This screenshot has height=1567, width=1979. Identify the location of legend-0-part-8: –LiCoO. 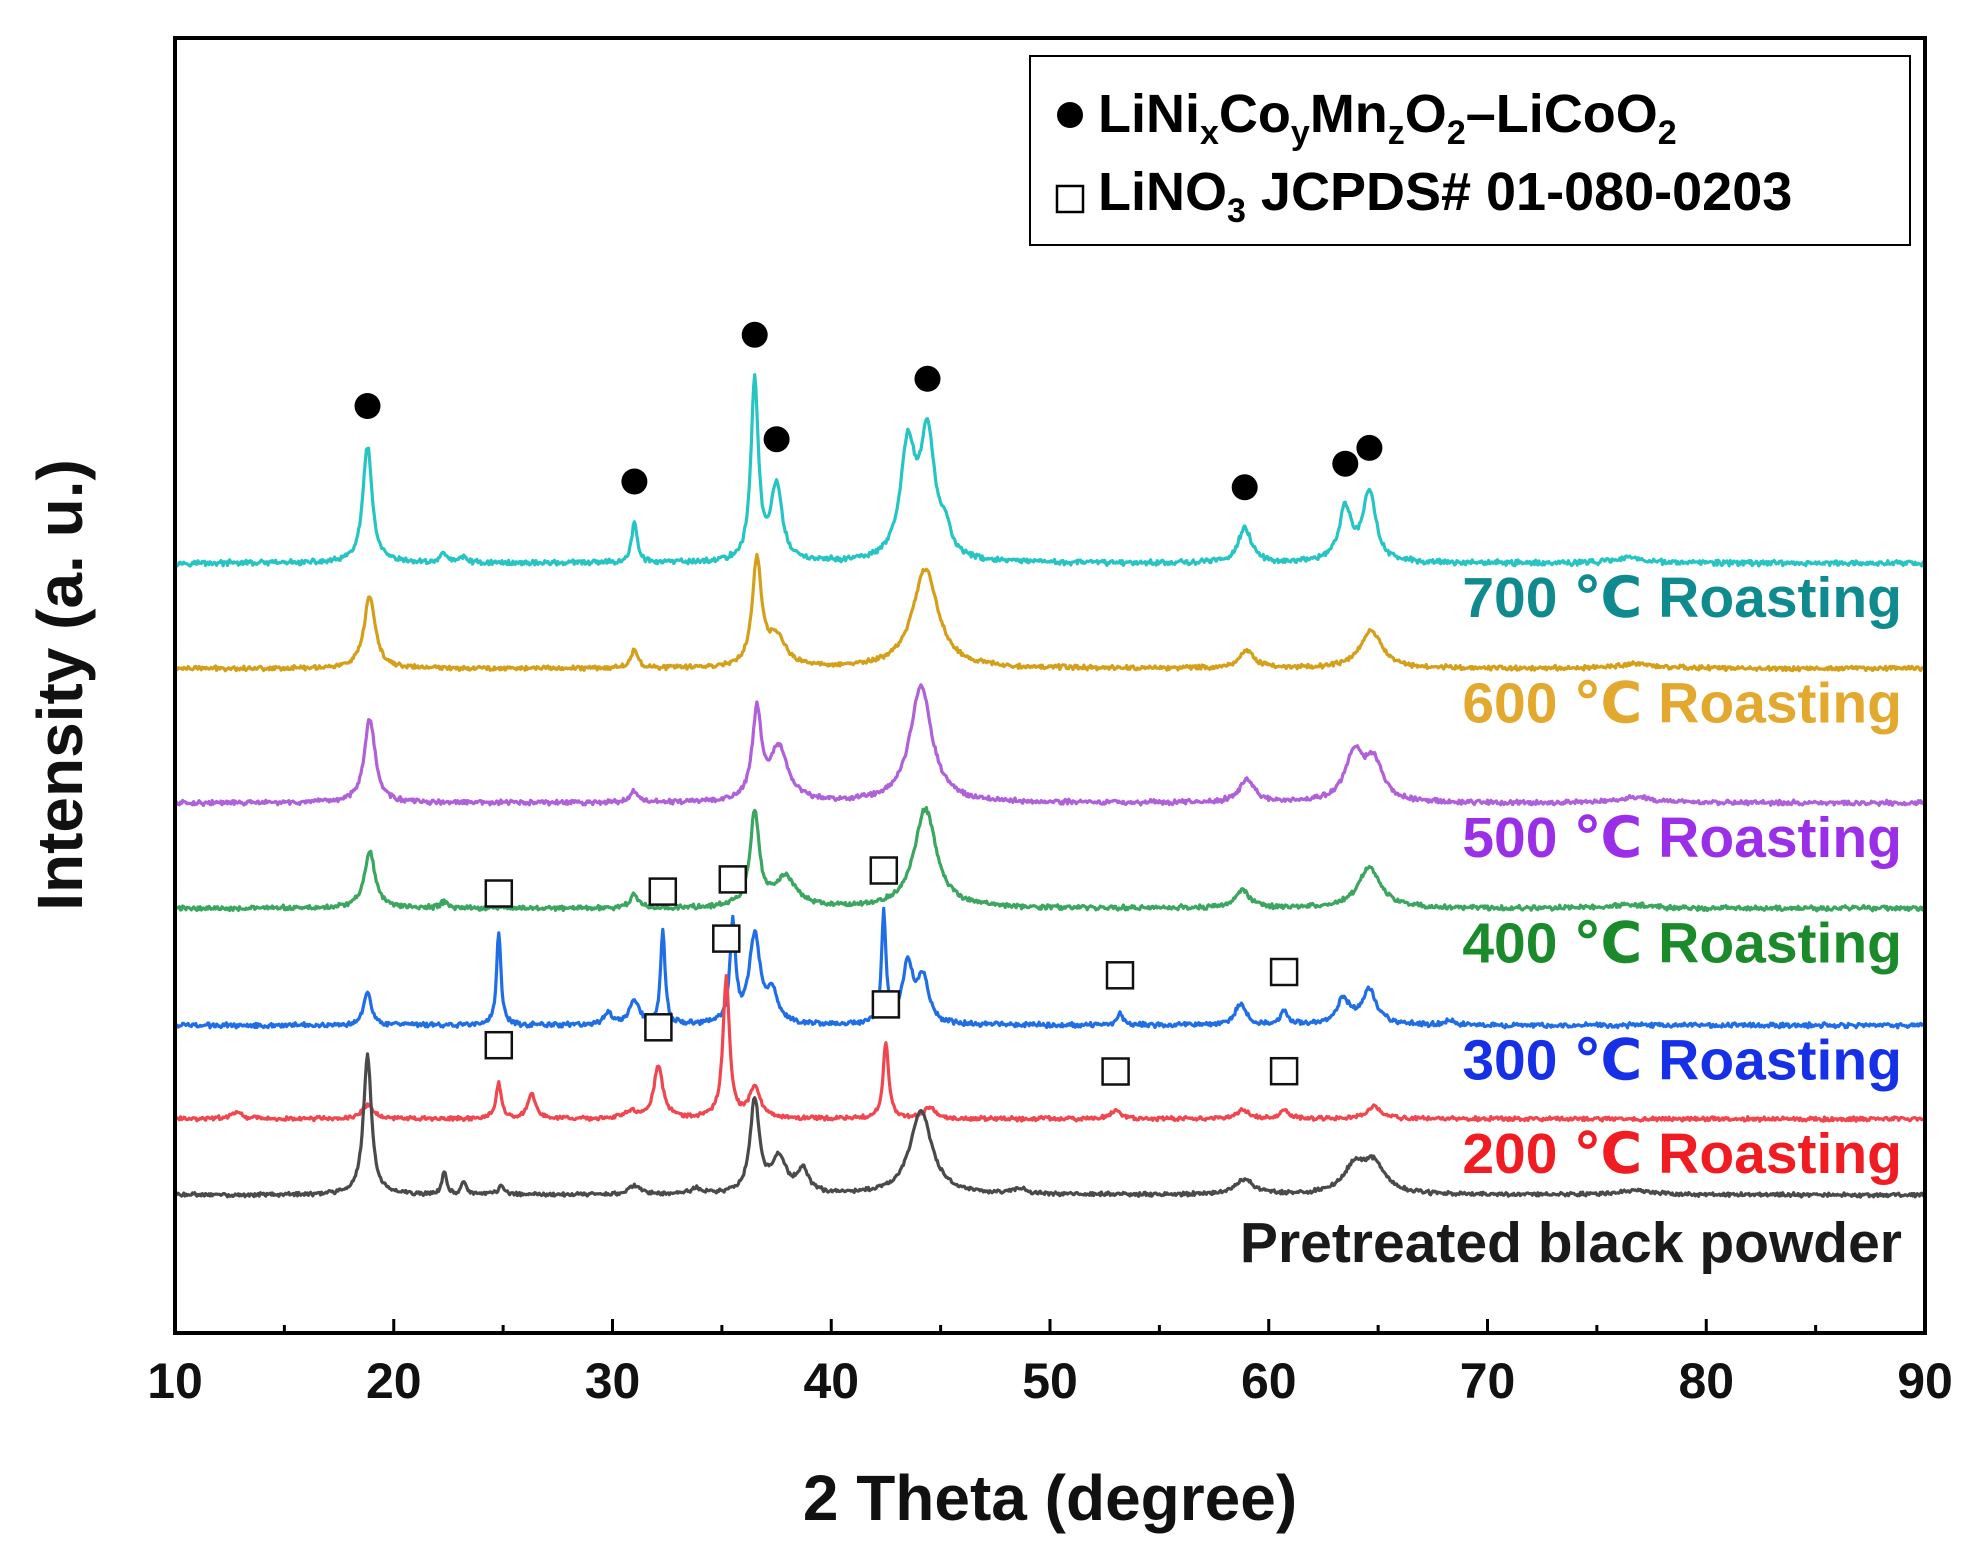
(1562, 114).